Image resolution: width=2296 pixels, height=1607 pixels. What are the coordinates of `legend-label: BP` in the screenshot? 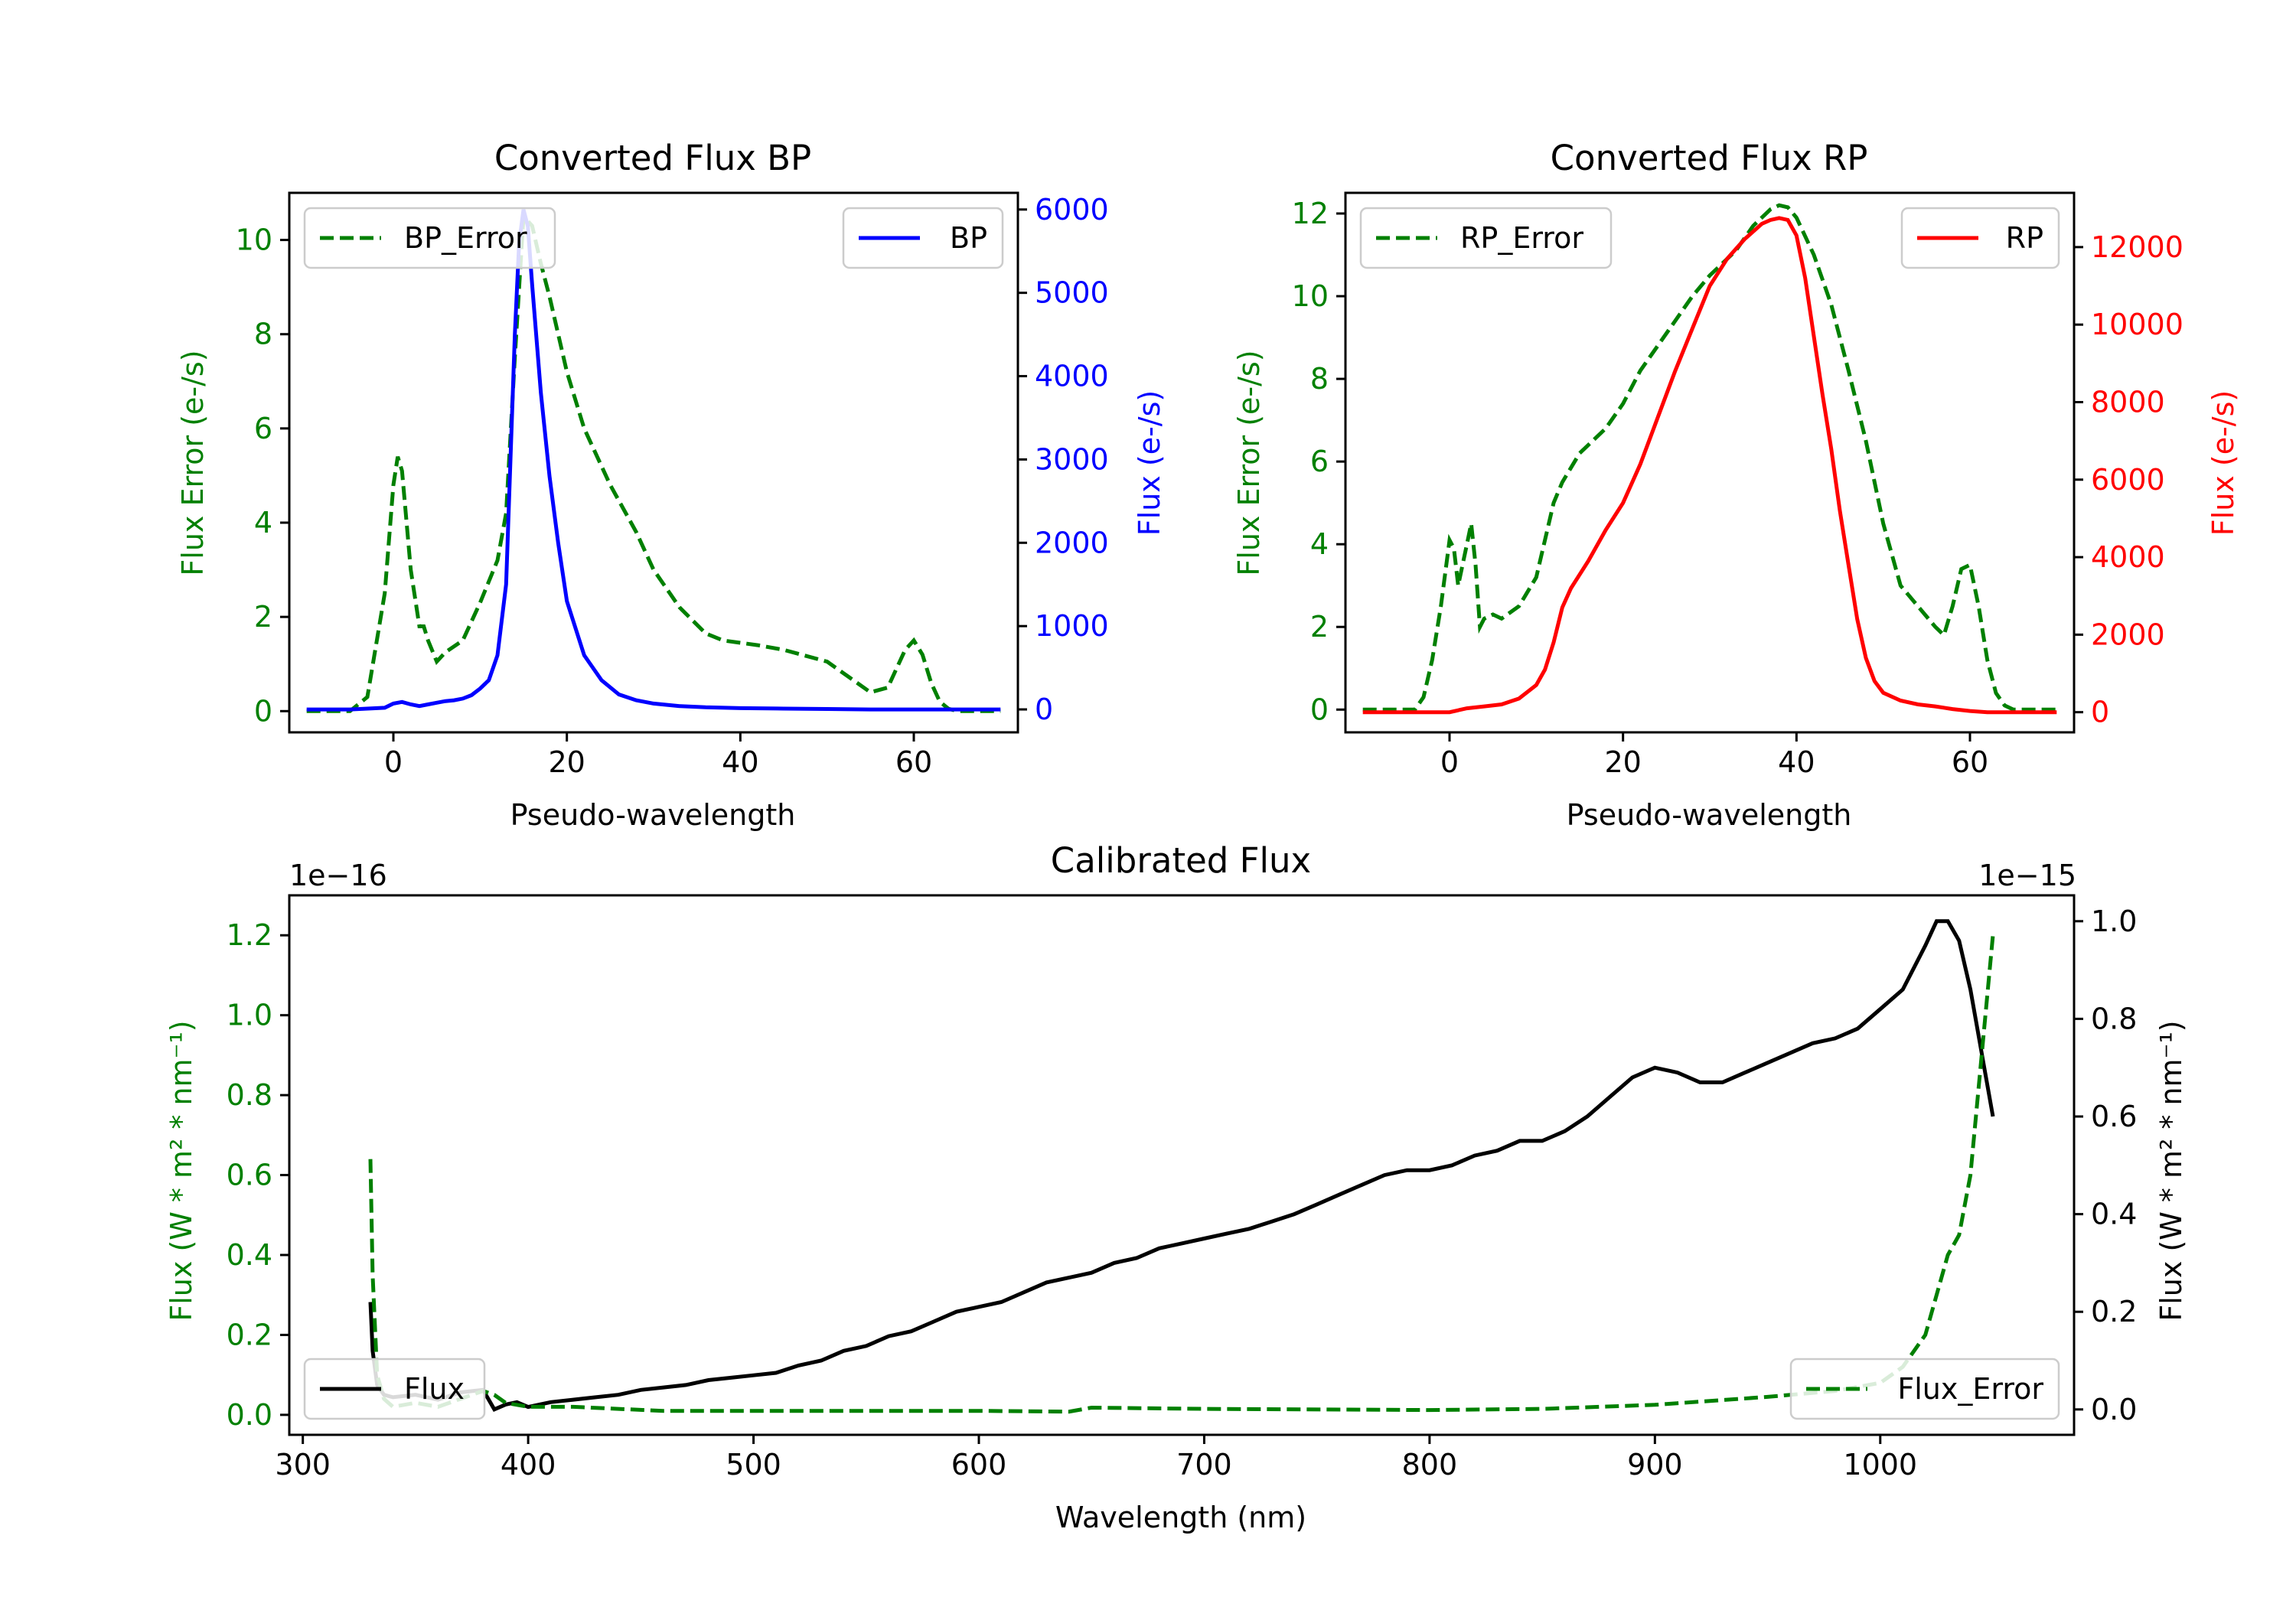 It's located at (968, 238).